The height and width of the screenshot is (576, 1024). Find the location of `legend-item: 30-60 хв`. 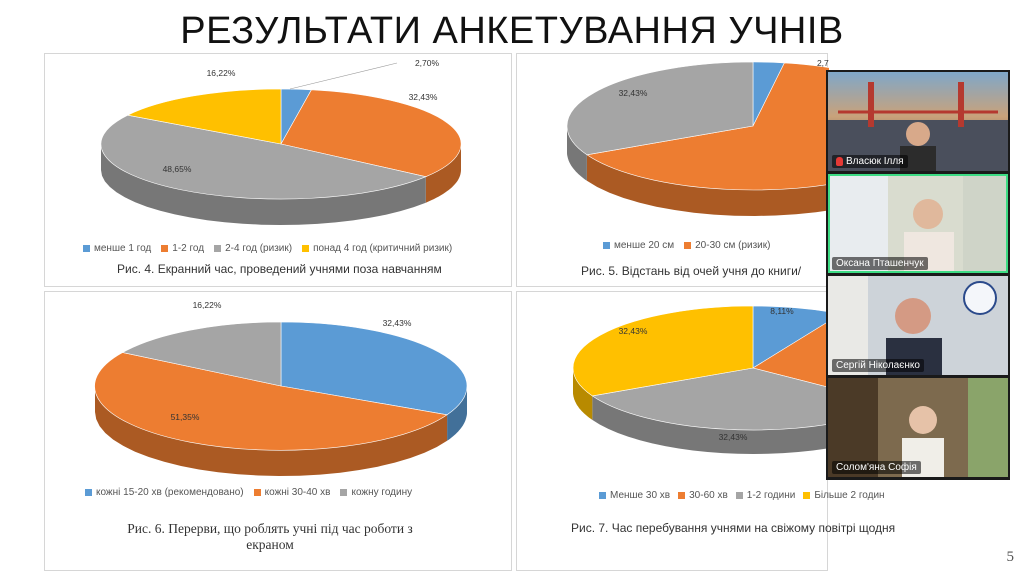

legend-item: 30-60 хв is located at coordinates (703, 495).